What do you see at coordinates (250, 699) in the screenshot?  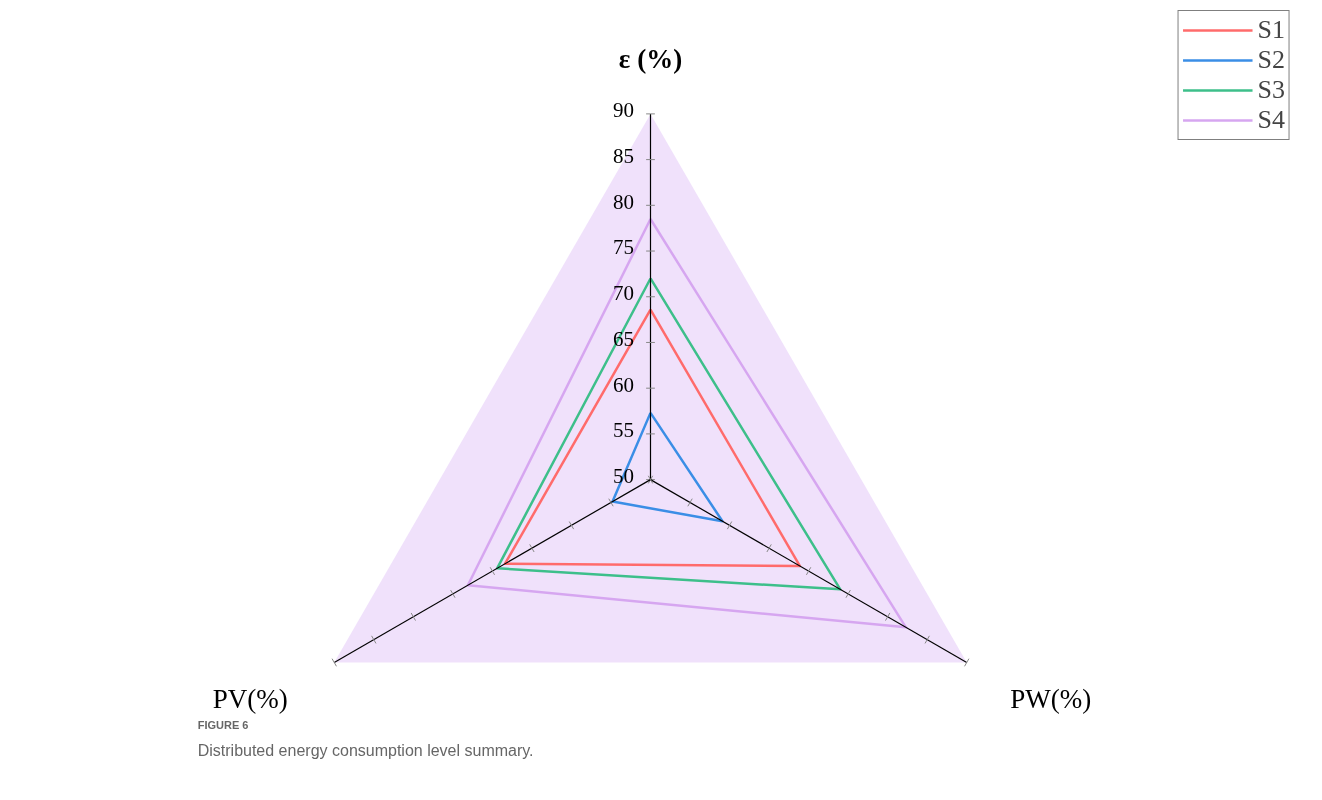 I see `spoke-label: PV(%)` at bounding box center [250, 699].